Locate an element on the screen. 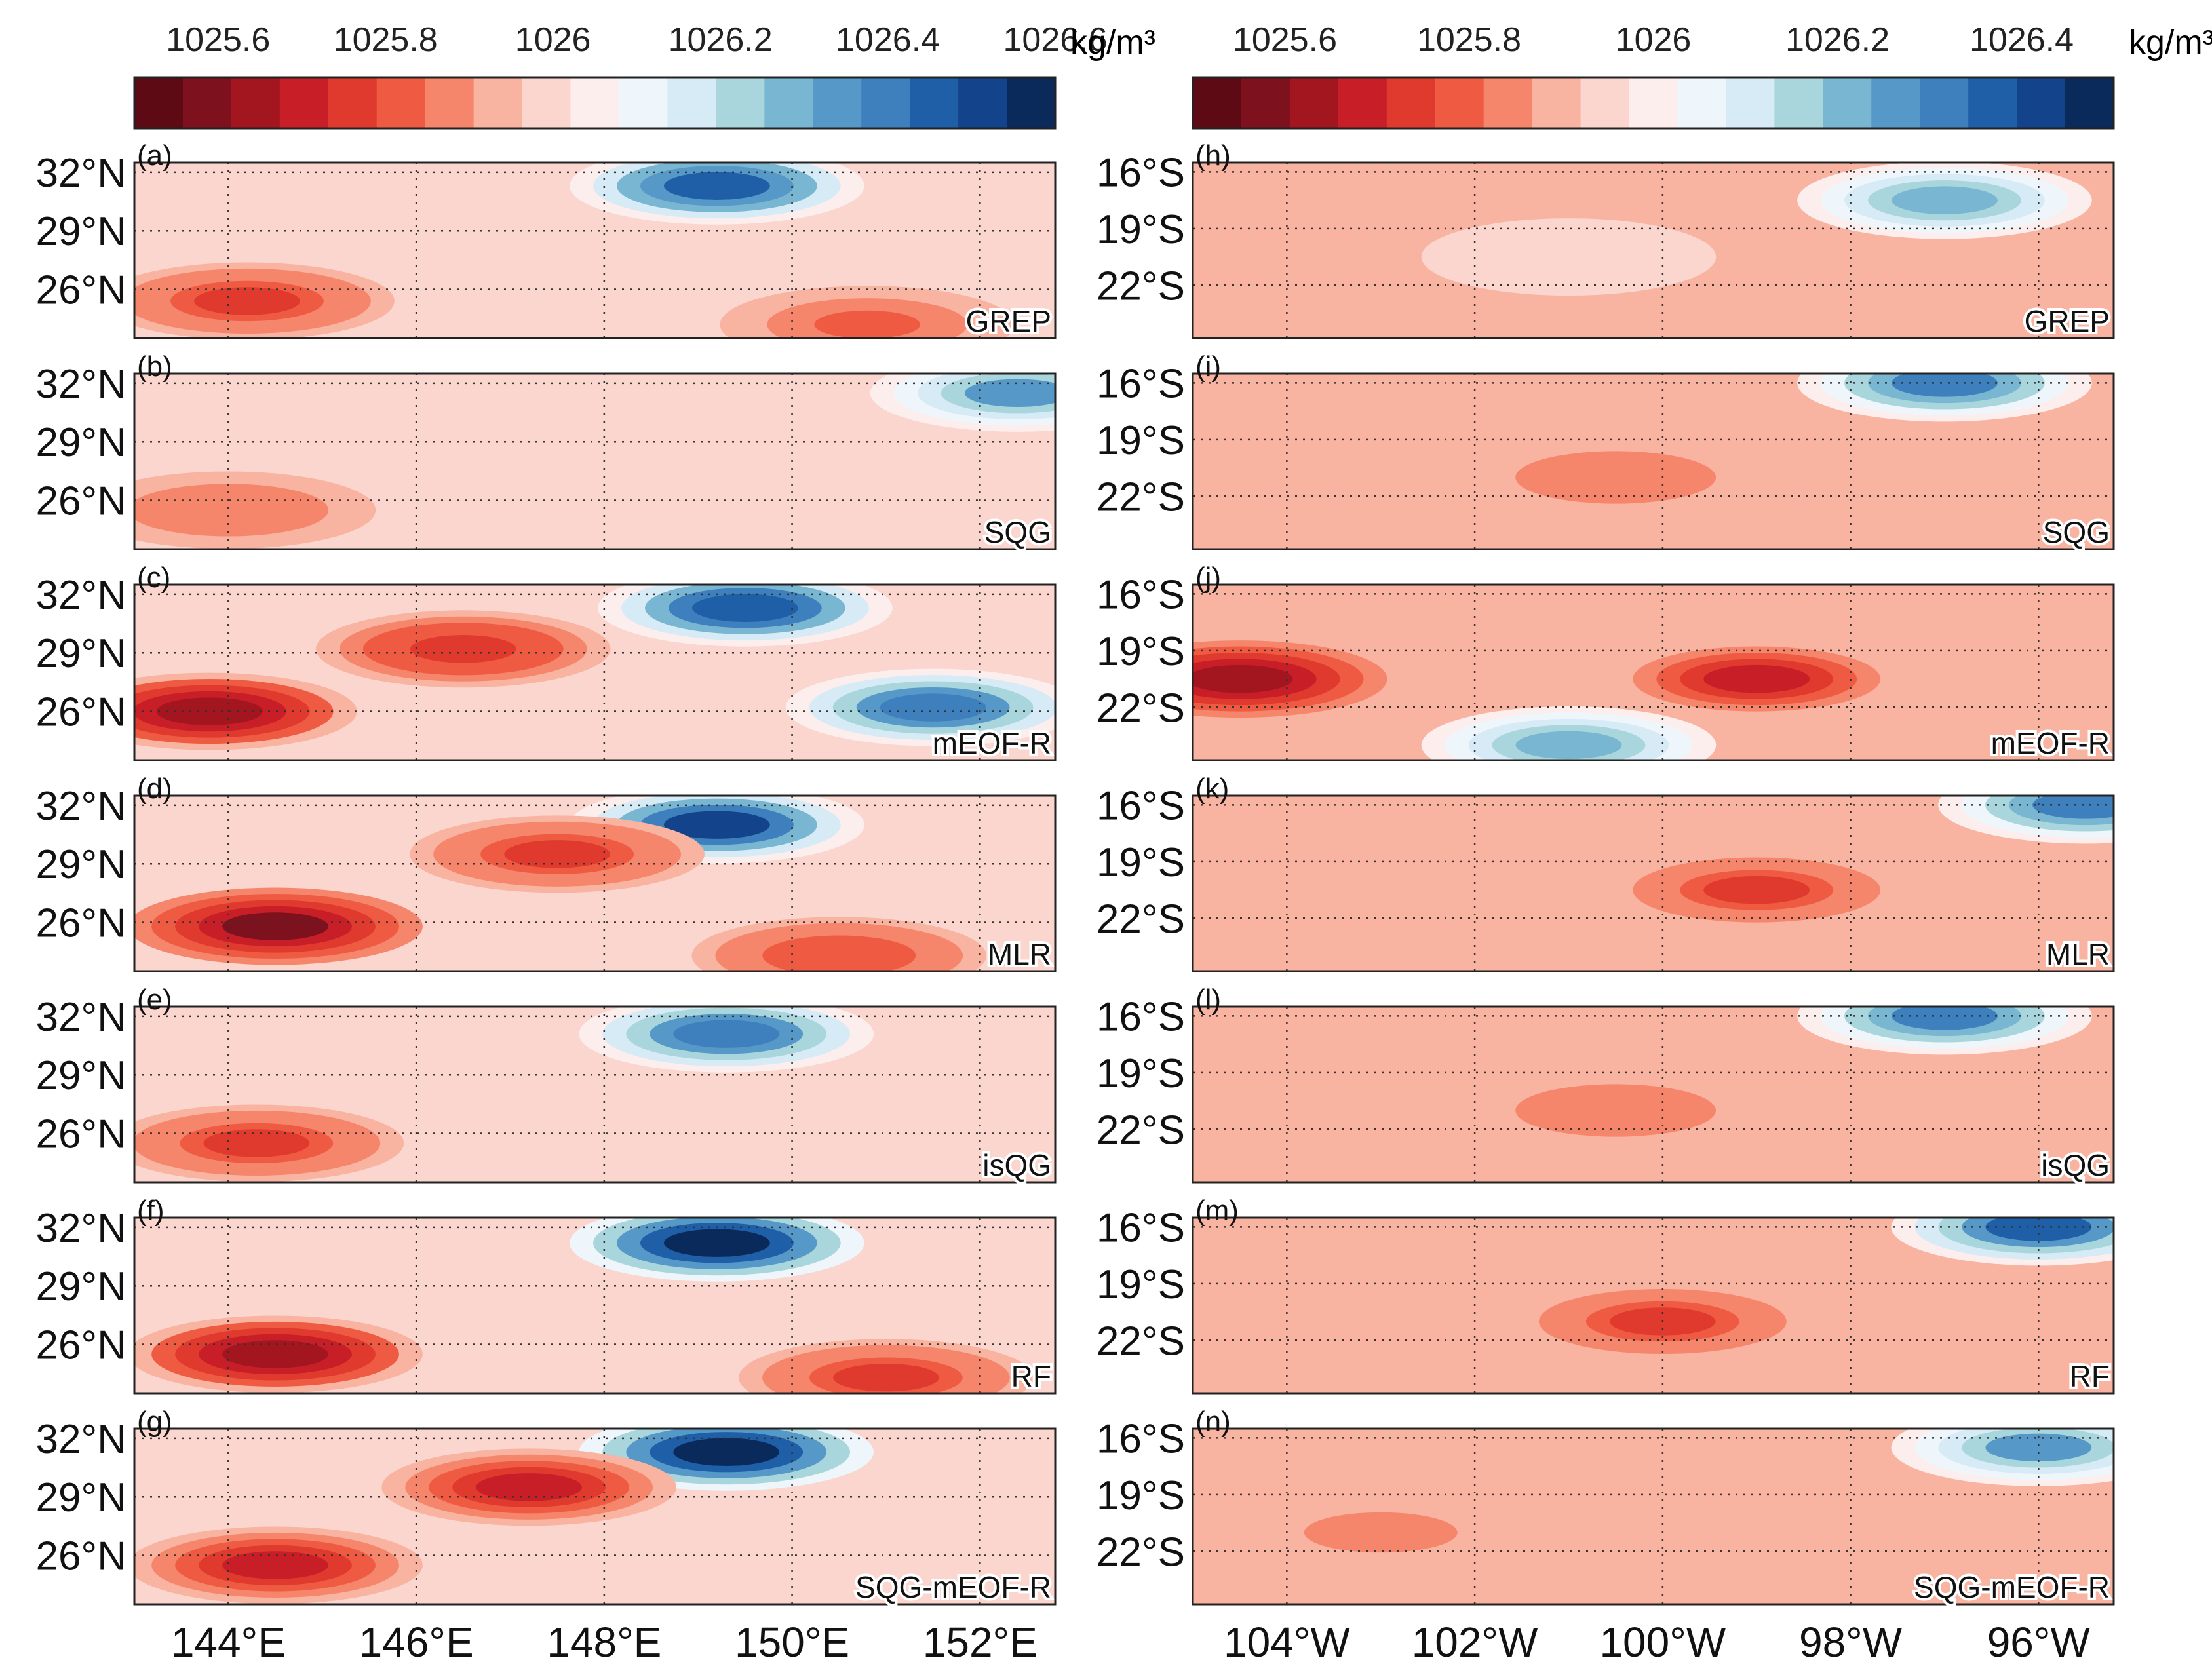  panel-b: 32°N 29°N 26°N (b) SQG is located at coordinates (546, 451).